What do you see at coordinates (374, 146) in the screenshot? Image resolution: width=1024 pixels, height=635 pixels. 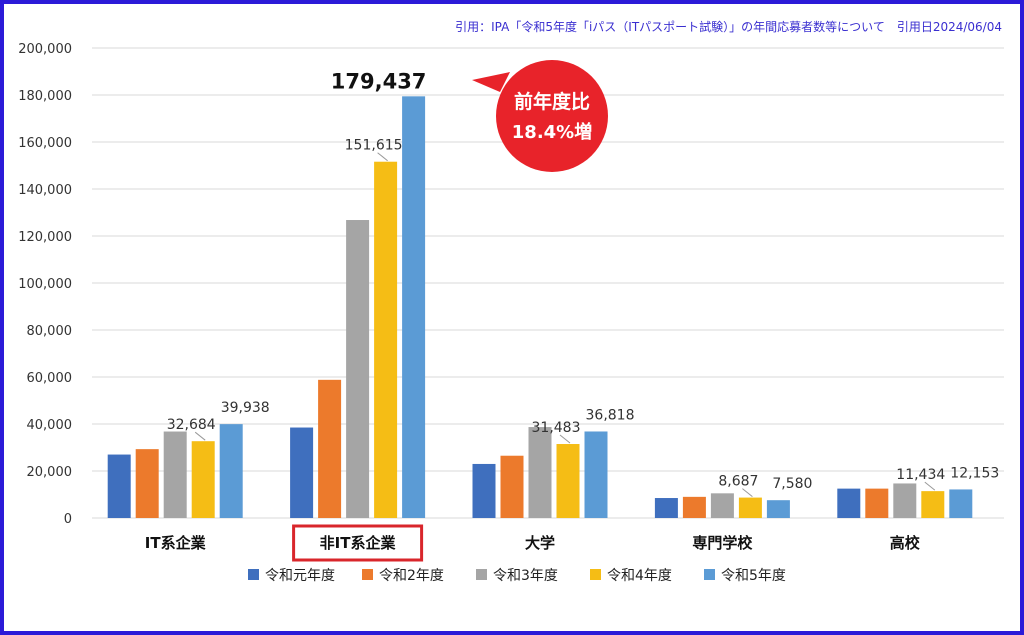 I see `data-label: 151,615` at bounding box center [374, 146].